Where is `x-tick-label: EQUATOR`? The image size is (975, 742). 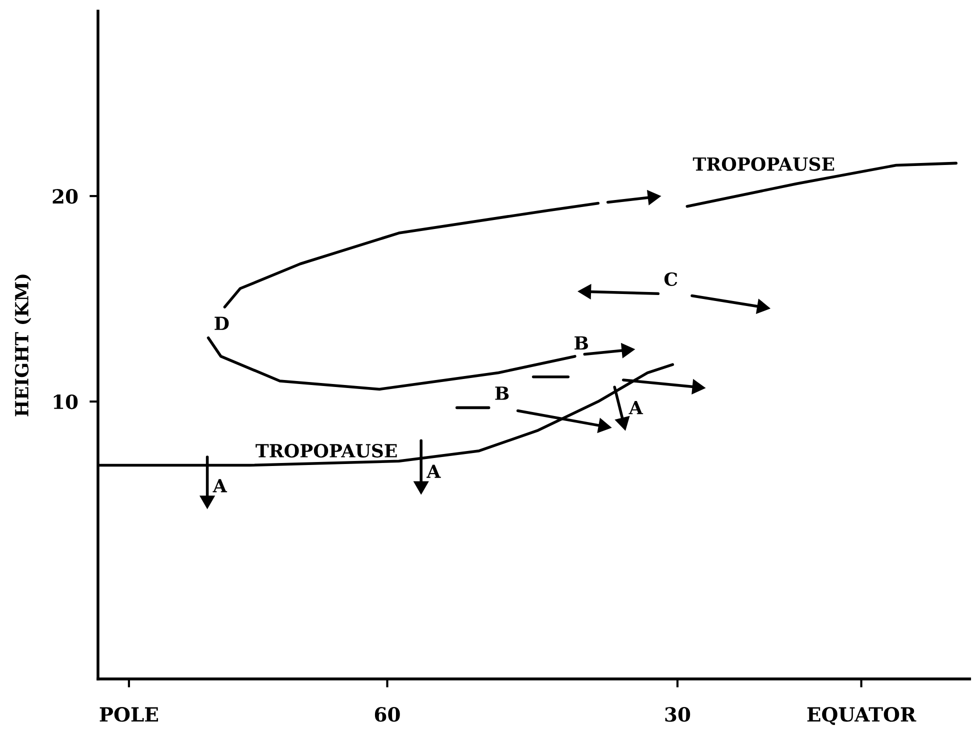 x-tick-label: EQUATOR is located at coordinates (861, 716).